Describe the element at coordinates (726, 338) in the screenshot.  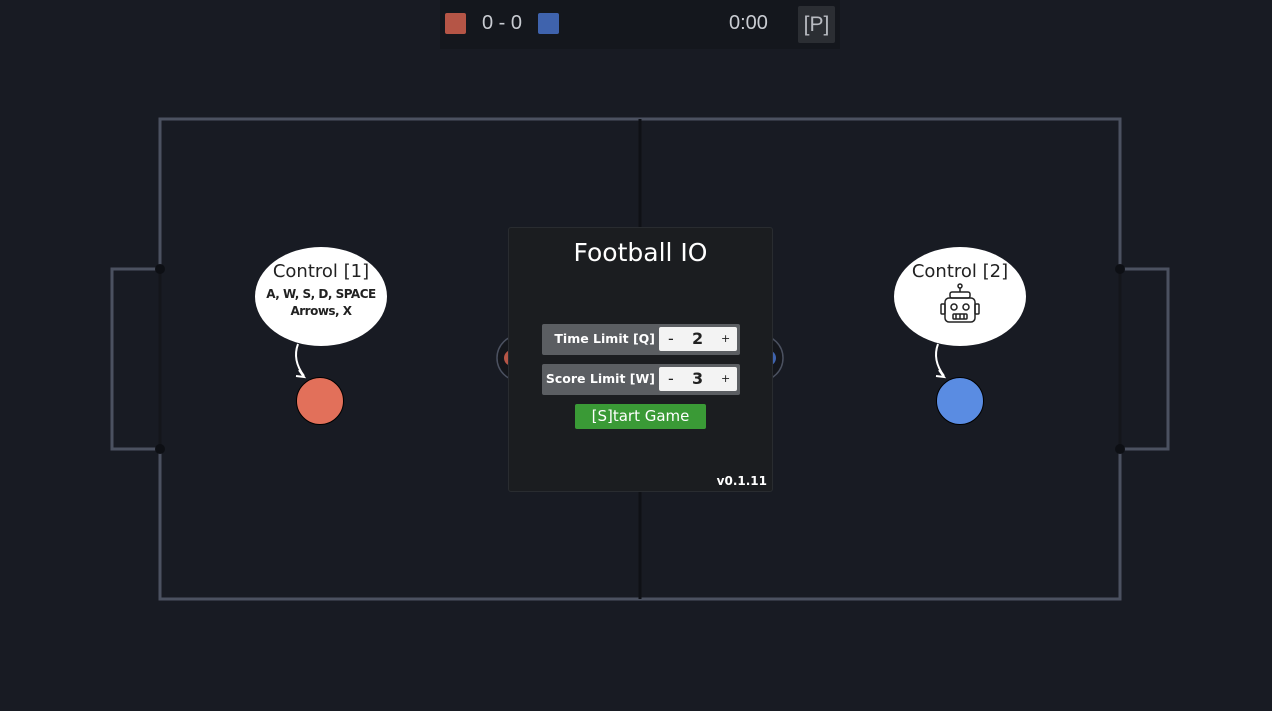
I see `time-limit-increment-button: +` at that location.